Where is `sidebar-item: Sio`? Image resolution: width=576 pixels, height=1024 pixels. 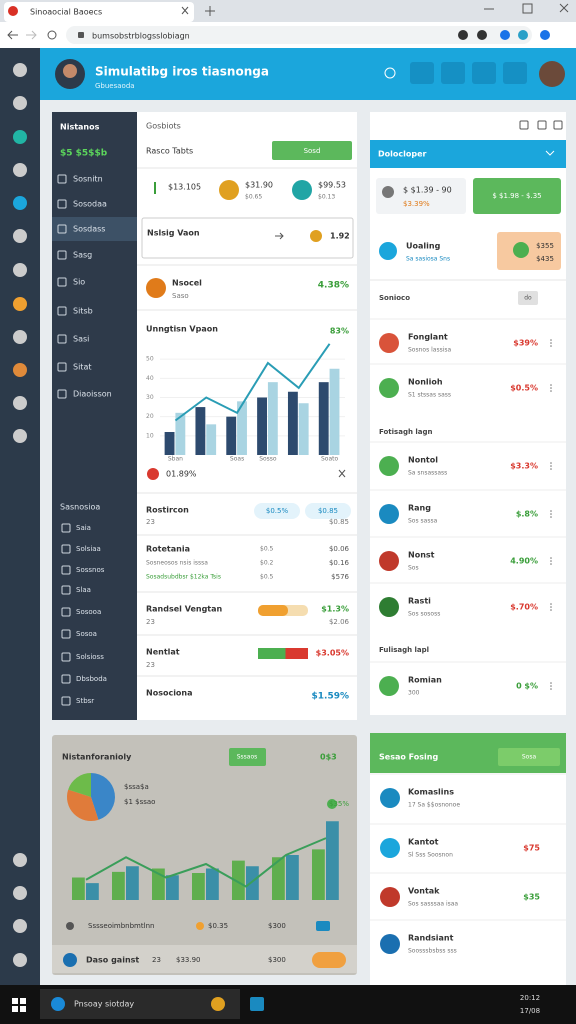
sidebar-item: Sio is located at coordinates (79, 282).